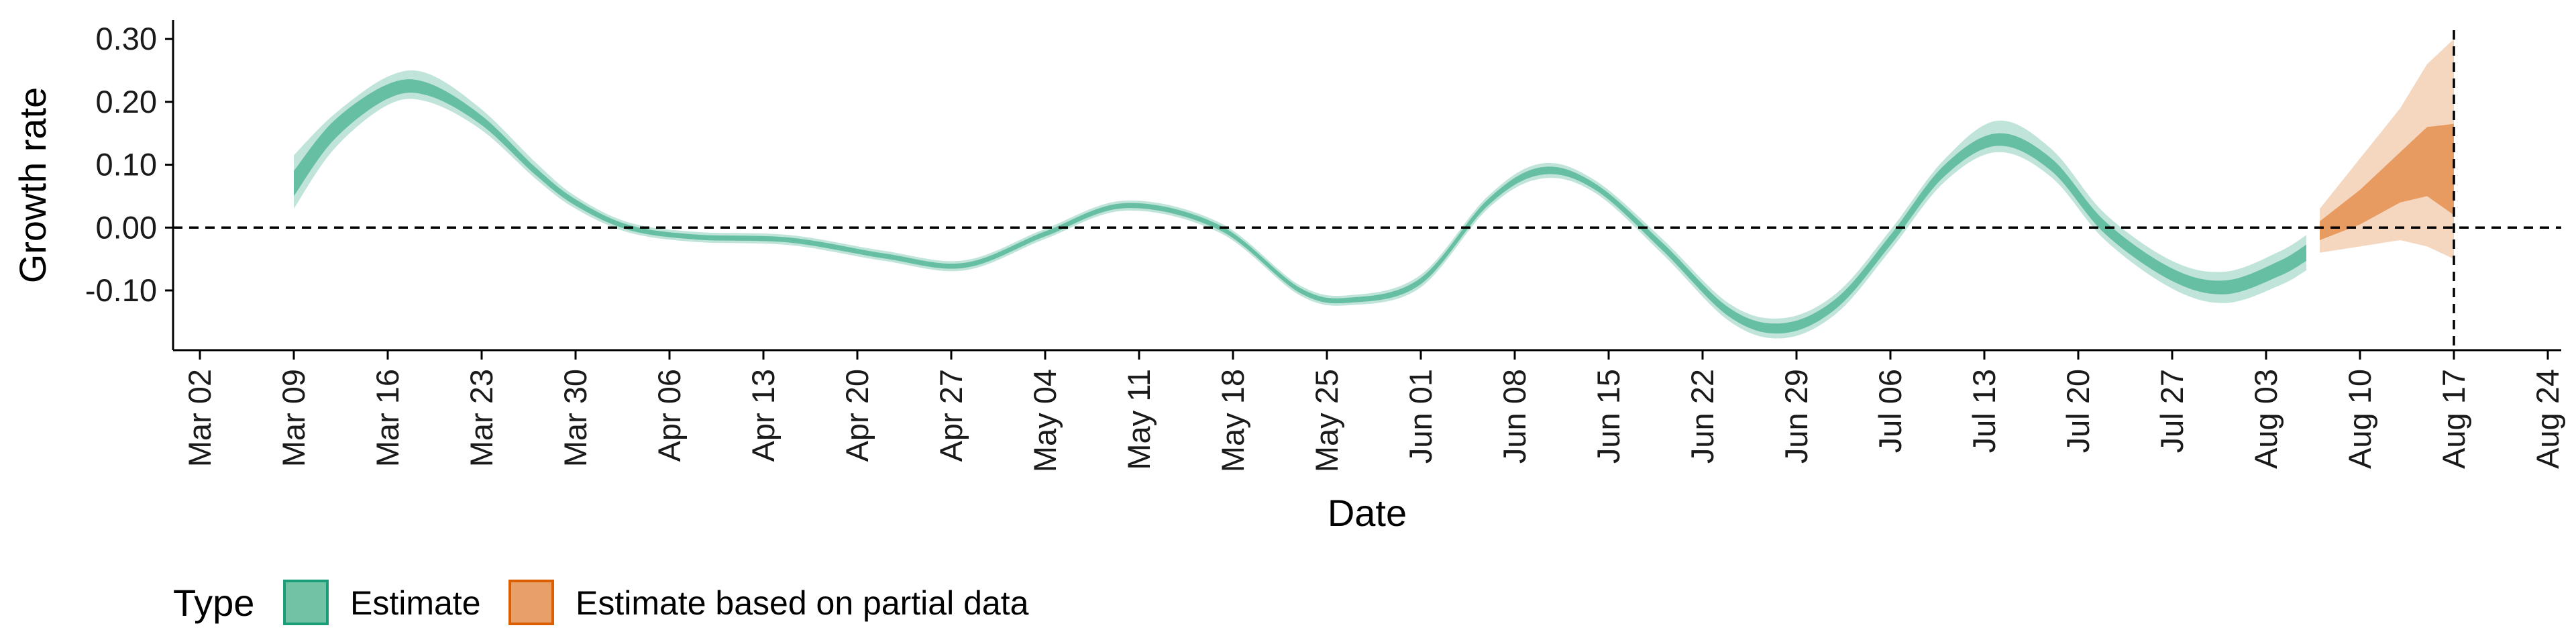 This screenshot has height=644, width=2576. I want to click on x-tick-label: Aug 03, so click(2266, 419).